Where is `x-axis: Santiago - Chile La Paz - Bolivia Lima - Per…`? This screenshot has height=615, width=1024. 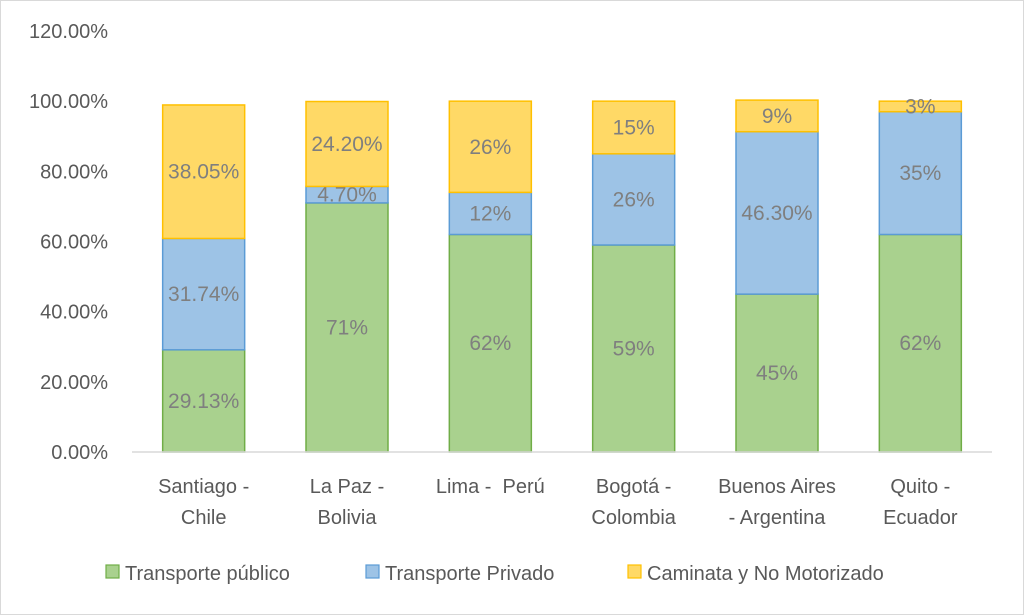
x-axis: Santiago - Chile La Paz - Bolivia Lima - Per… is located at coordinates (562, 490).